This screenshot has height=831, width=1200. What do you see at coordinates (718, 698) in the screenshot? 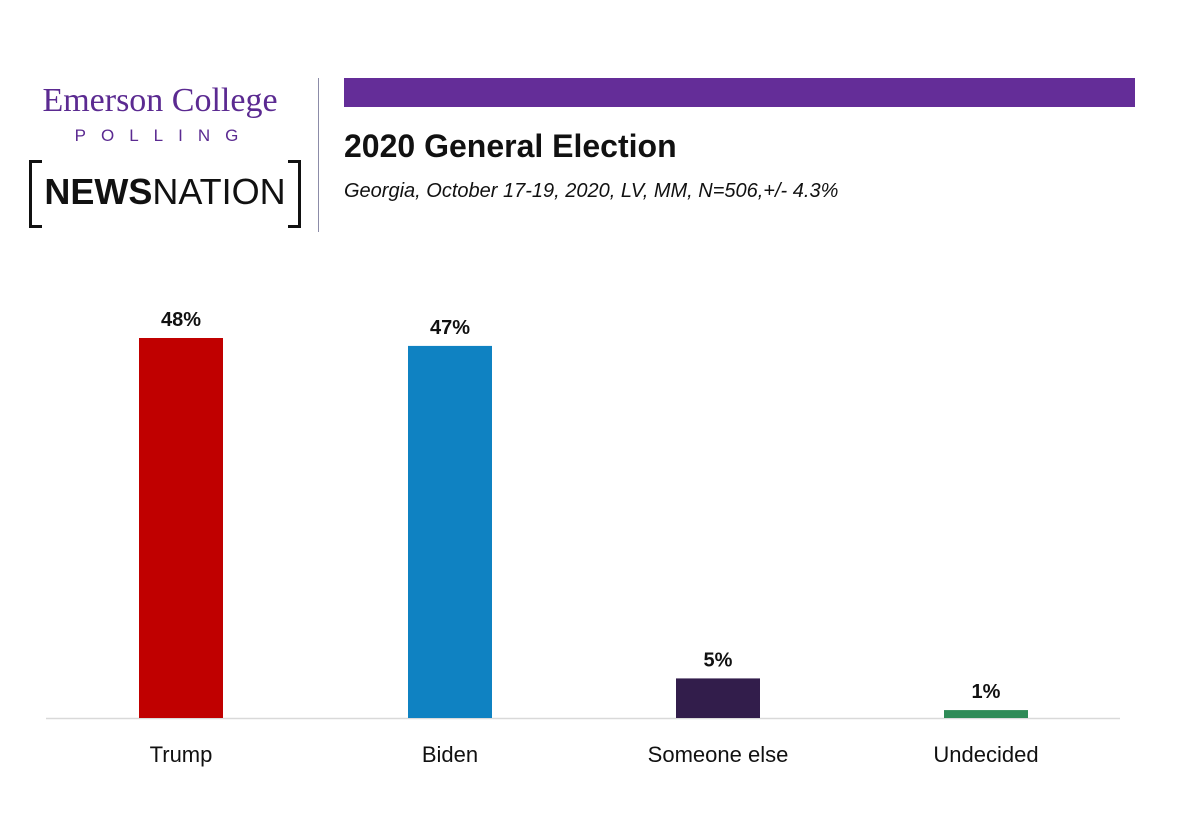
I see `bar-someone-else` at bounding box center [718, 698].